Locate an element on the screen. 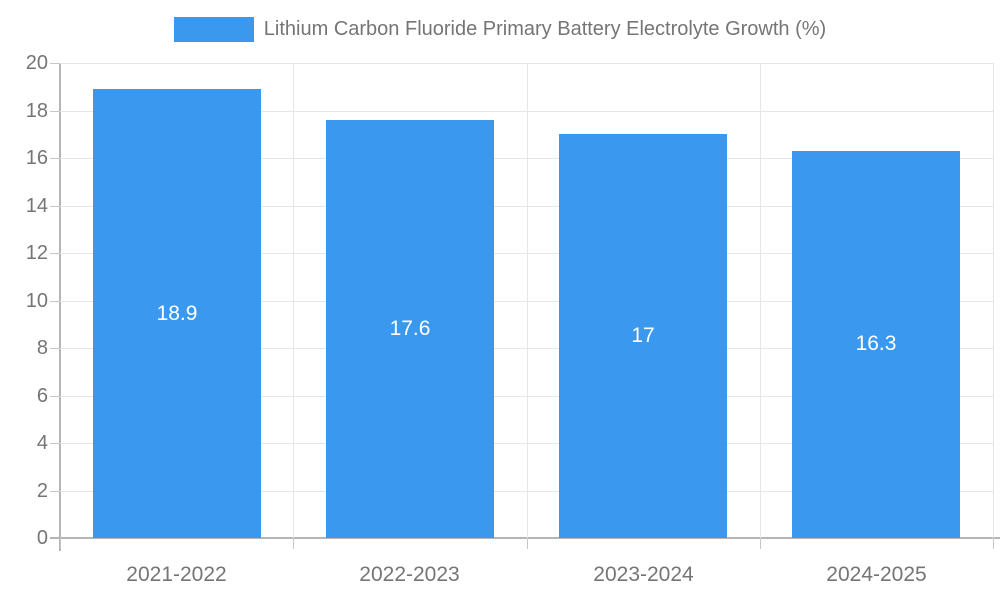 This screenshot has width=1000, height=600. y-tick-label: 10 is located at coordinates (36, 300).